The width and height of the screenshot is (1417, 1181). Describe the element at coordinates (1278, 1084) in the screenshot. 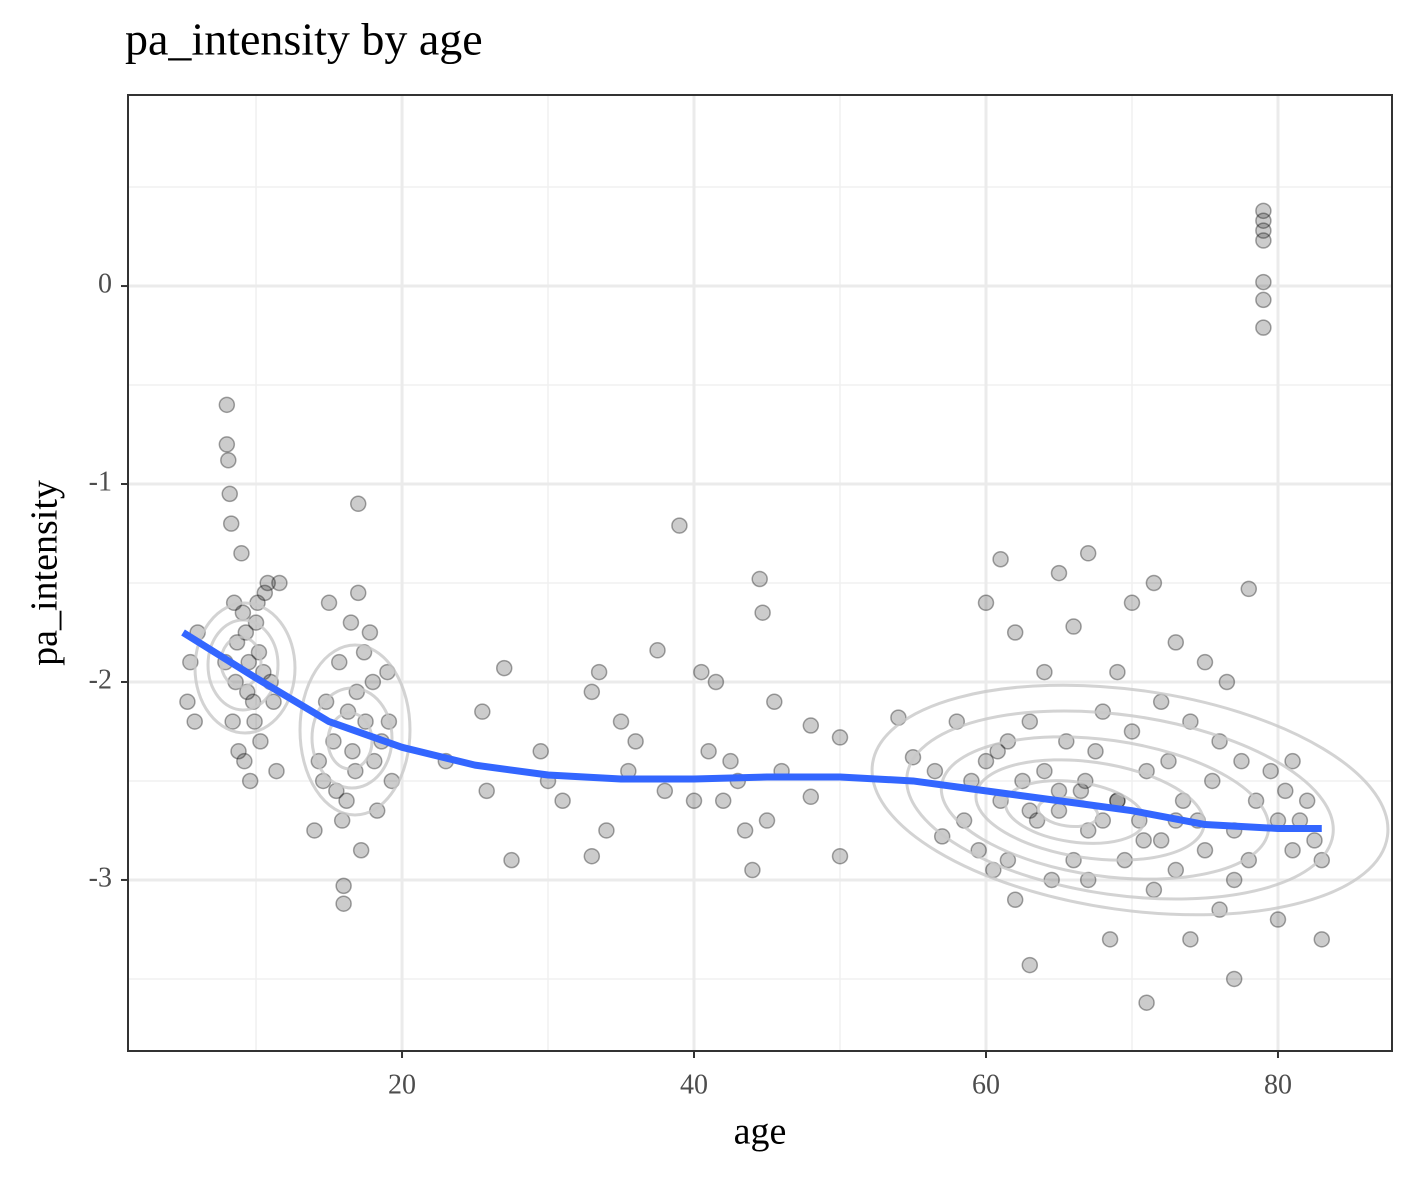

I see `x-tick-label: 80` at that location.